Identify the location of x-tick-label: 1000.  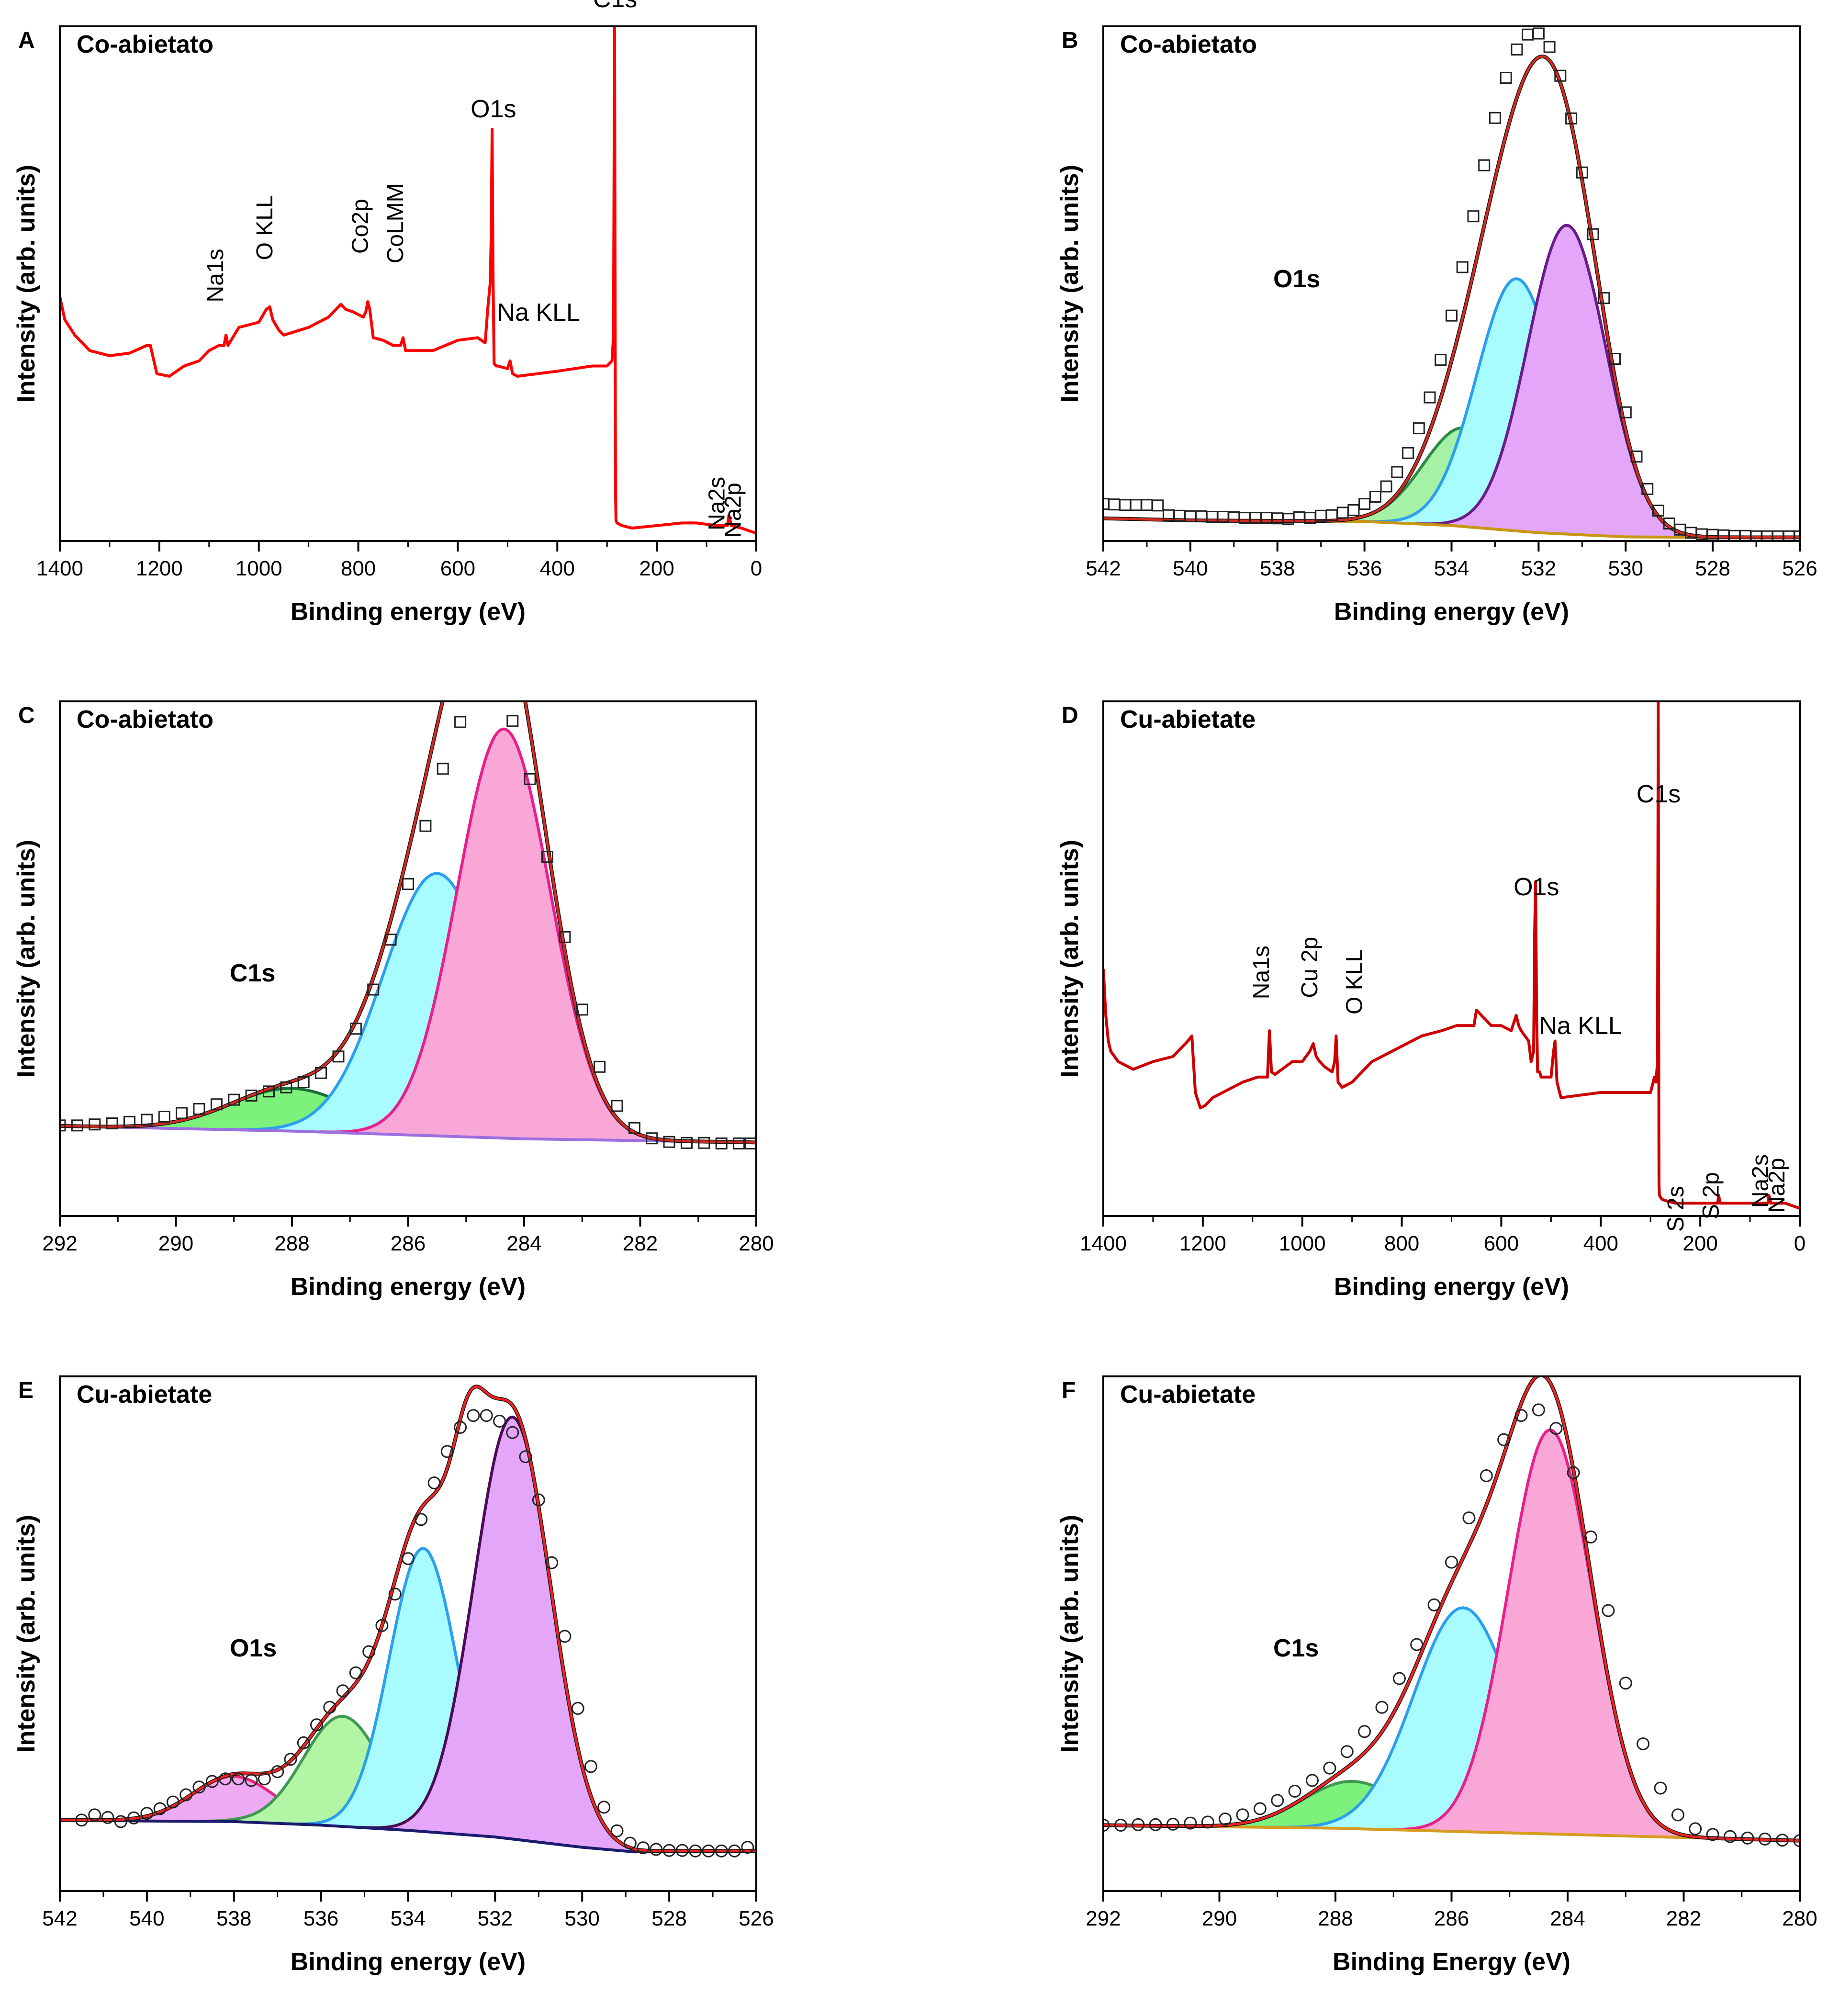
(1302, 1243).